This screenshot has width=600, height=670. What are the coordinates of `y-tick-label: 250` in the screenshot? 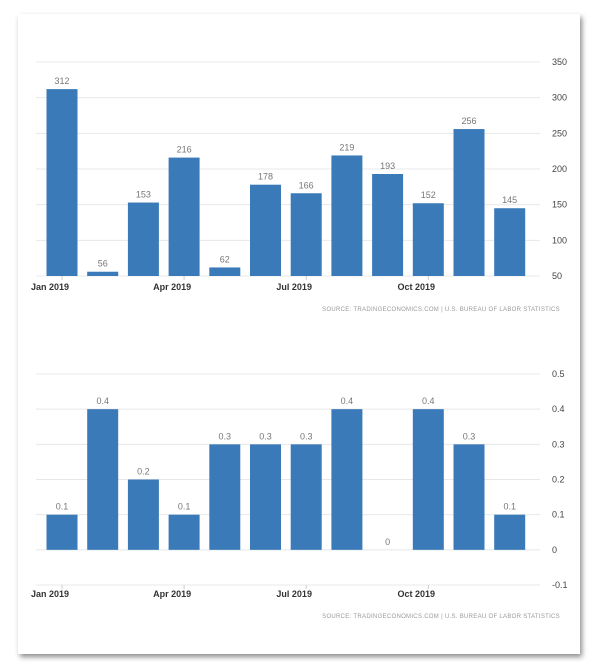 It's located at (559, 133).